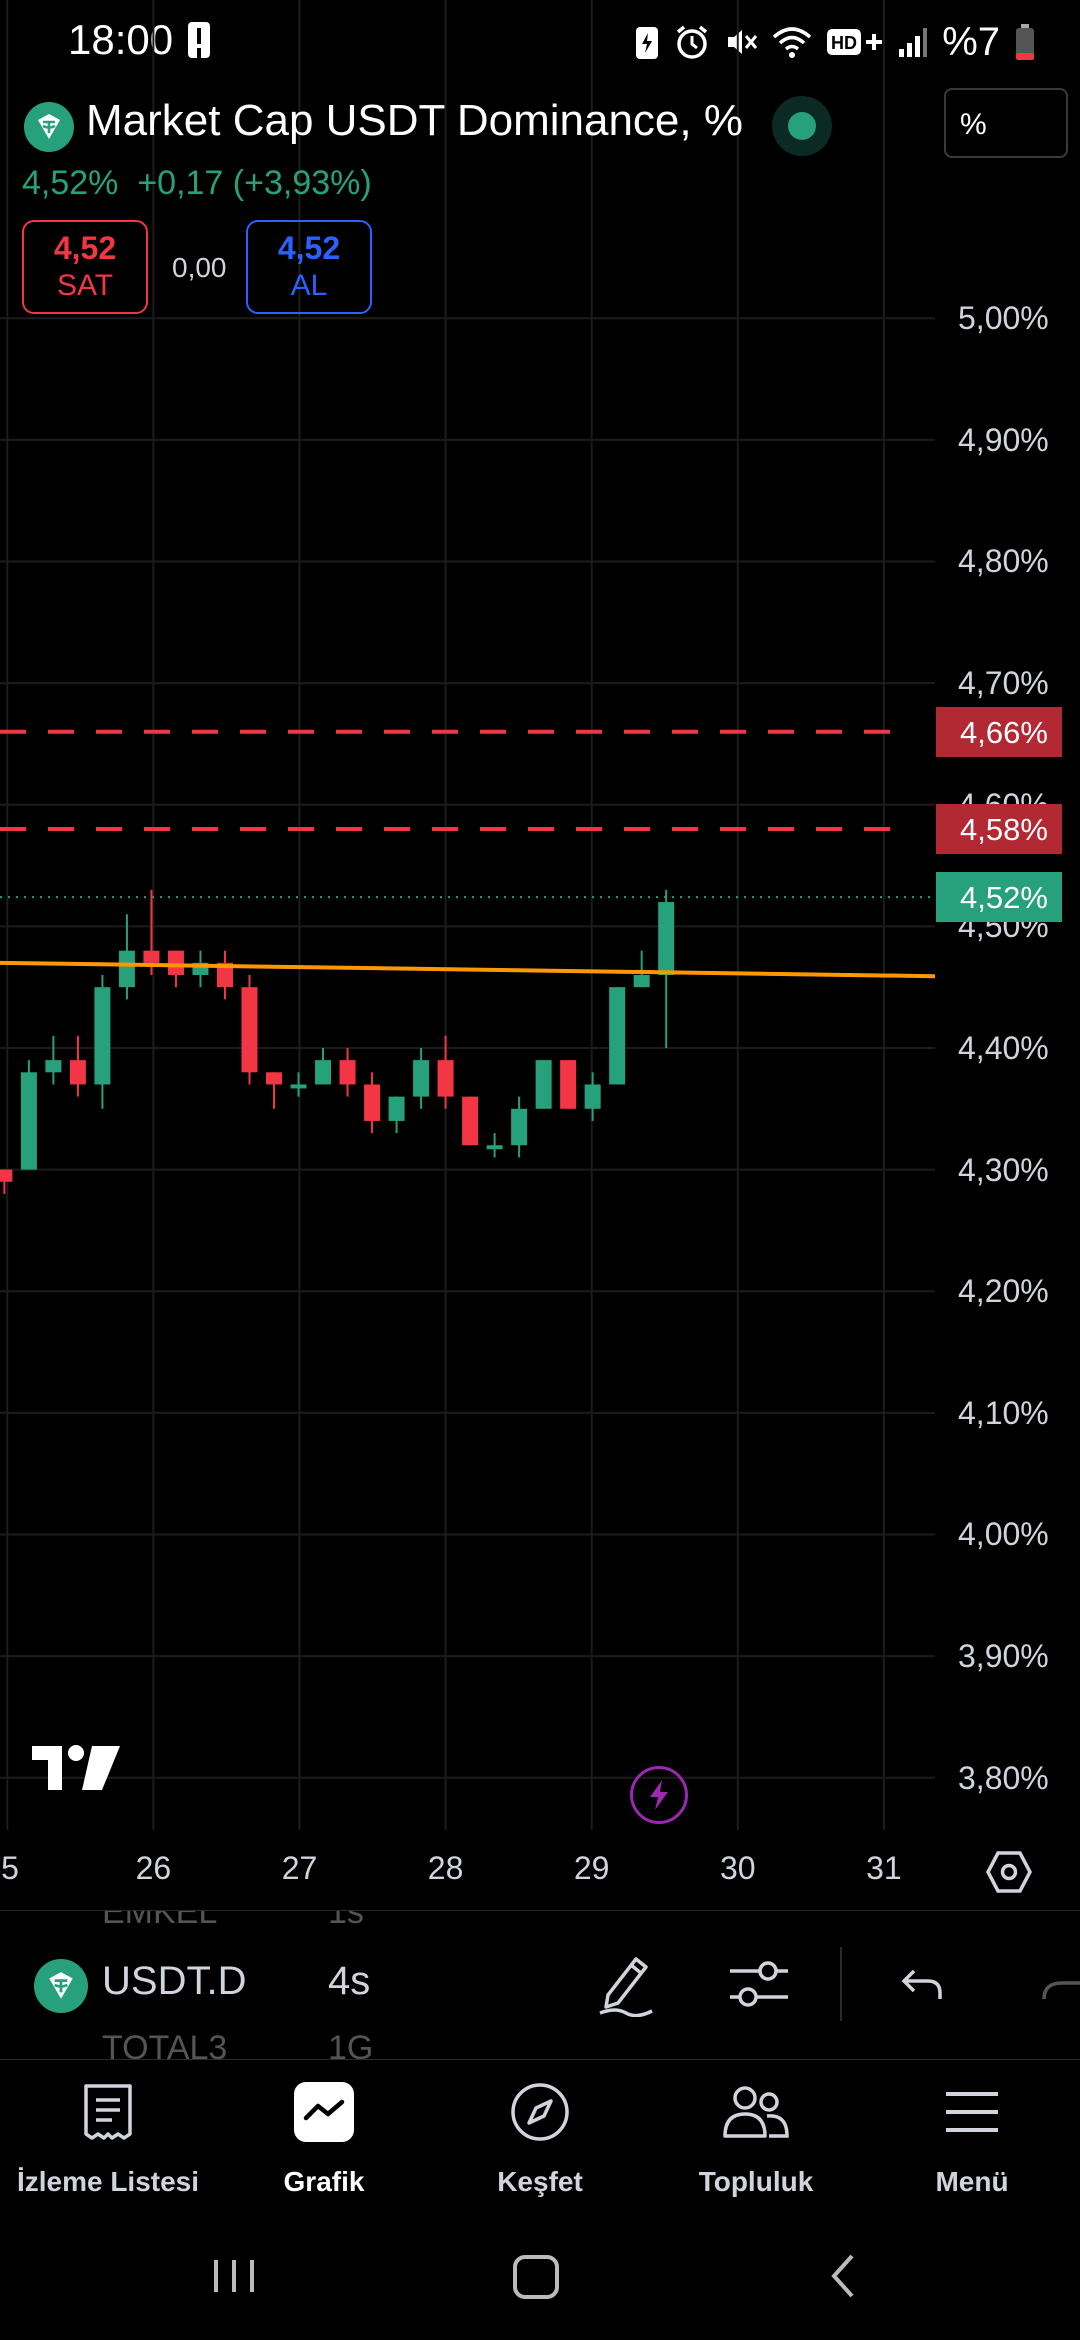 This screenshot has height=2340, width=1080. What do you see at coordinates (540, 2181) in the screenshot?
I see `nav-label: Keşfet` at bounding box center [540, 2181].